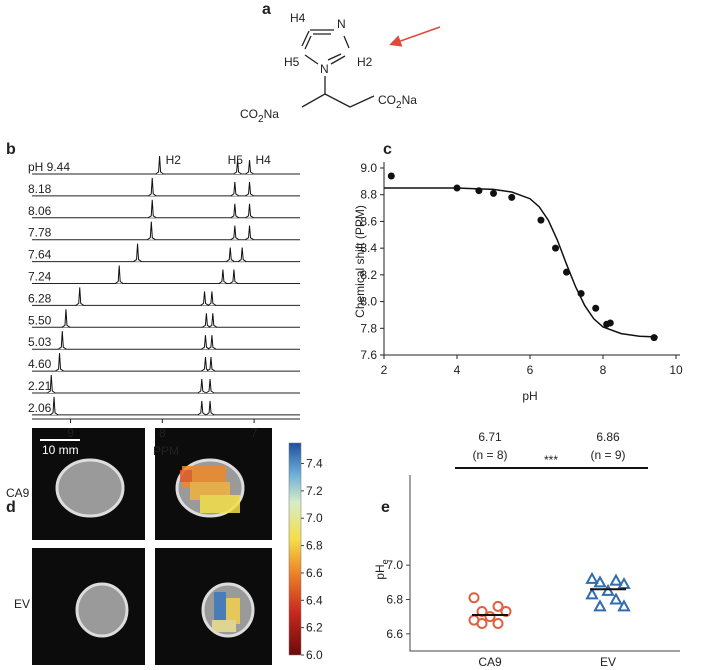 The height and width of the screenshot is (670, 708). I want to click on annotation: ***, so click(551, 460).